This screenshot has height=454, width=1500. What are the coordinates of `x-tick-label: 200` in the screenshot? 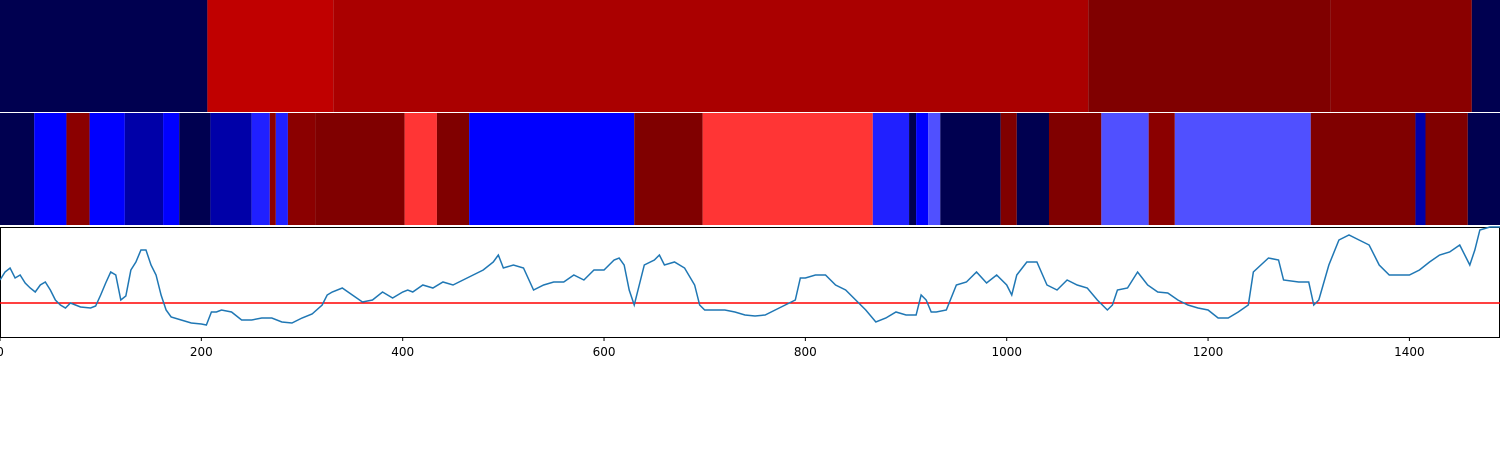 It's located at (201, 352).